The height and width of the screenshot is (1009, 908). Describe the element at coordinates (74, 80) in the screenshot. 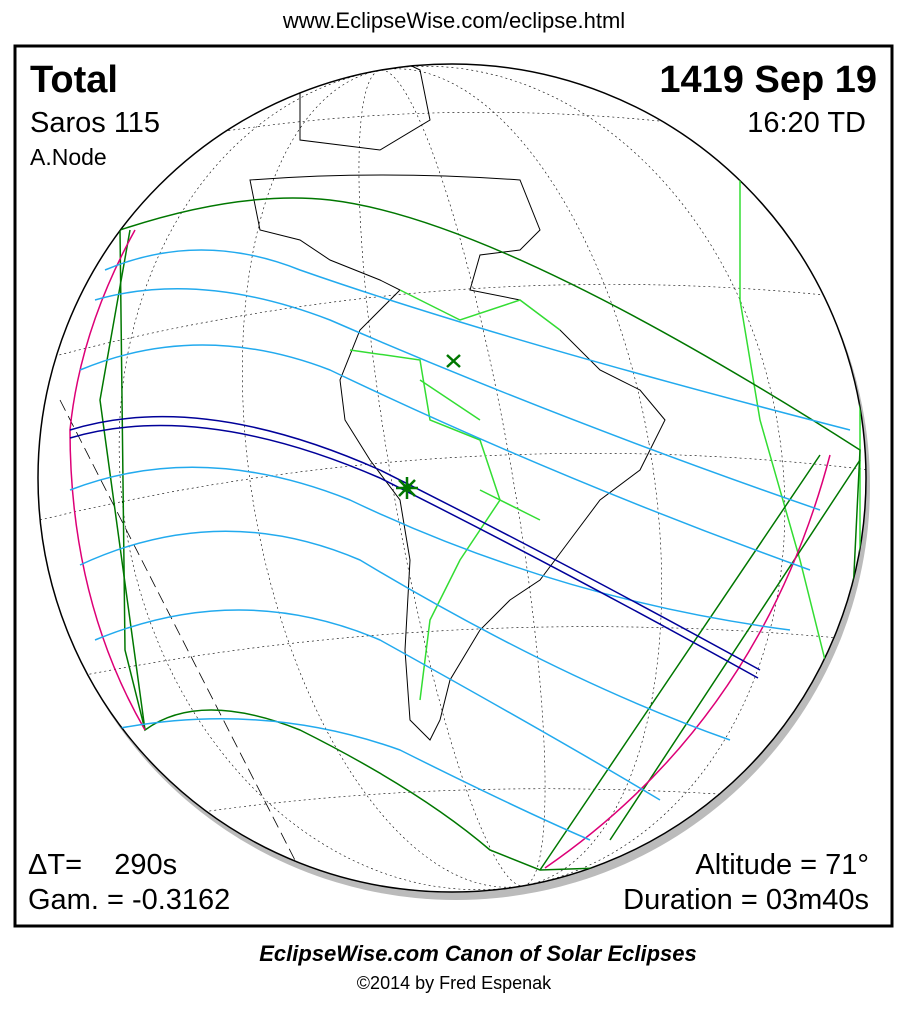

I see `eclipse-type: Total` at that location.